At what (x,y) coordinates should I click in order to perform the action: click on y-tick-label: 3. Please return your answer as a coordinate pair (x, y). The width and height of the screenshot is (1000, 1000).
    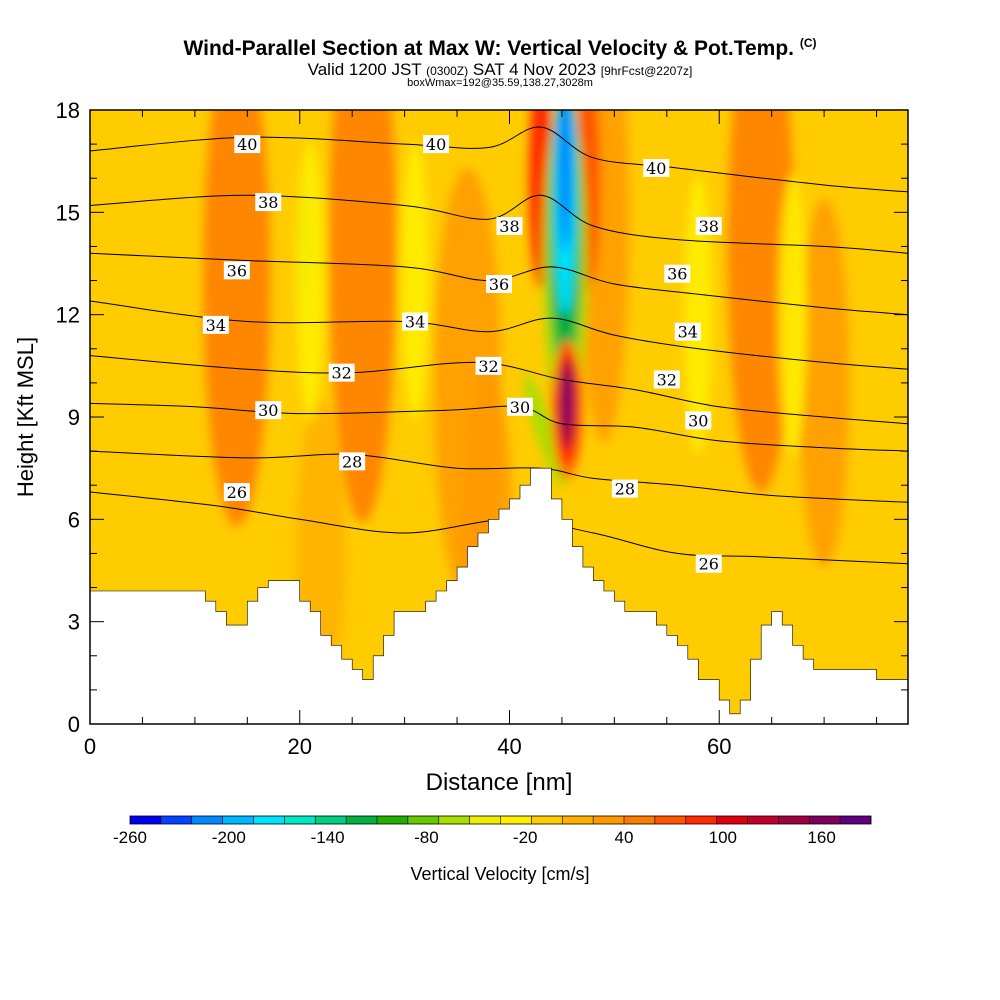
    Looking at the image, I should click on (74, 622).